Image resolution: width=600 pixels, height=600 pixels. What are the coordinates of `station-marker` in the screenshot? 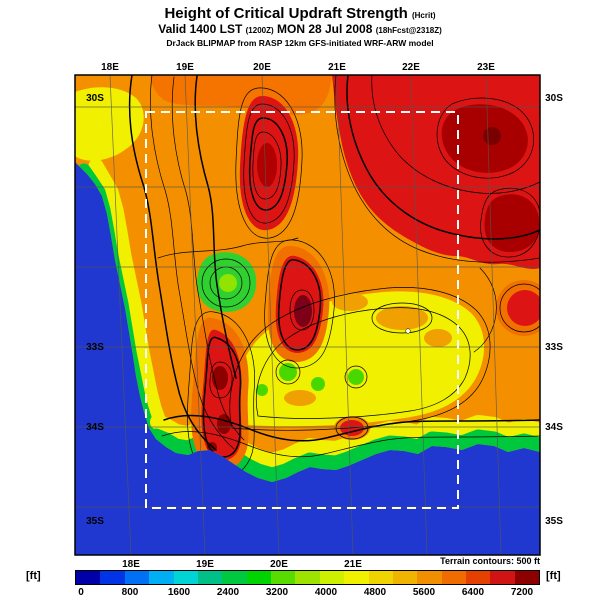 It's located at (408, 331).